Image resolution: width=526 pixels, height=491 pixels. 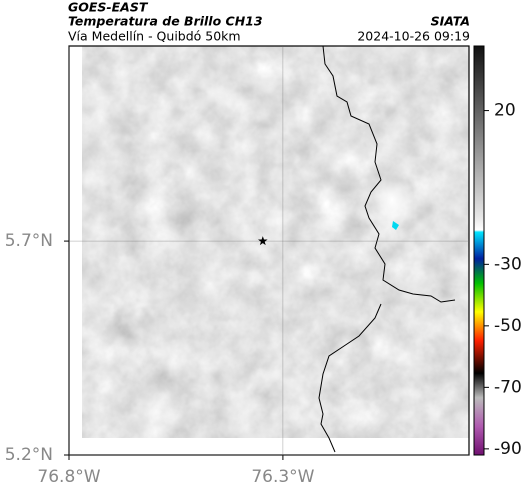 I want to click on colorbar-tick-label: -70, so click(x=508, y=387).